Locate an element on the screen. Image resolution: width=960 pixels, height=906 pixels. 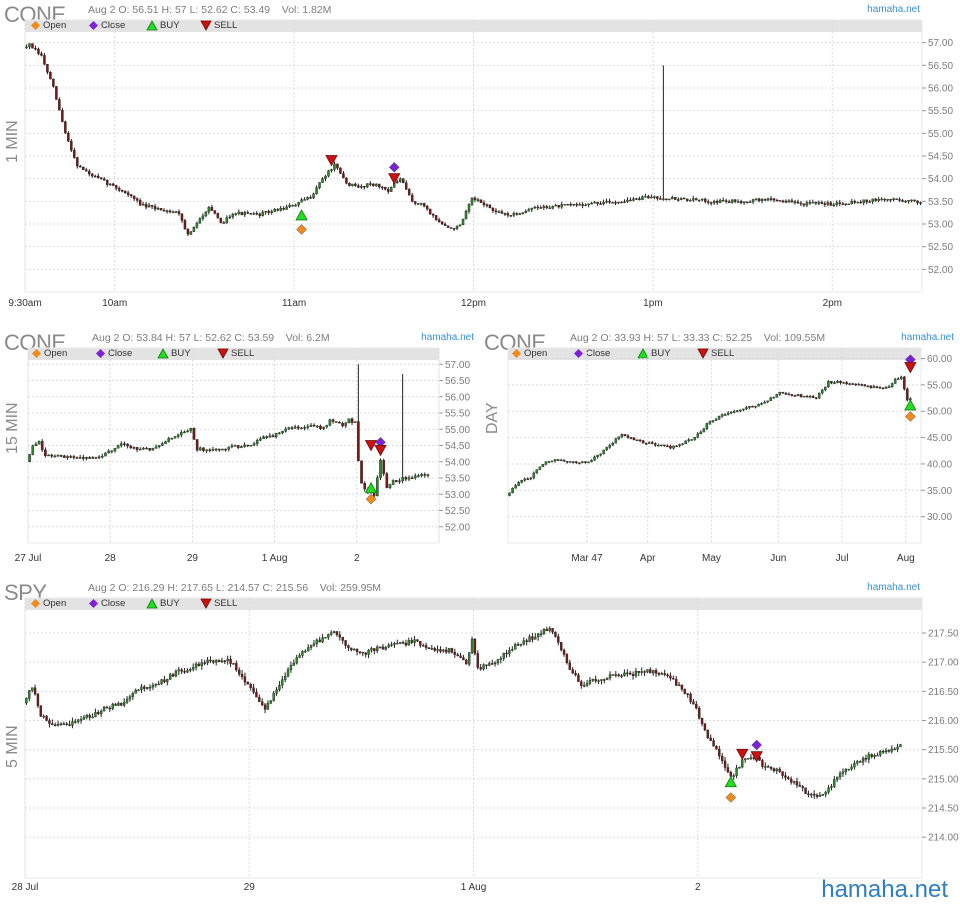
y-tick-label: 53.50 is located at coordinates (457, 479).